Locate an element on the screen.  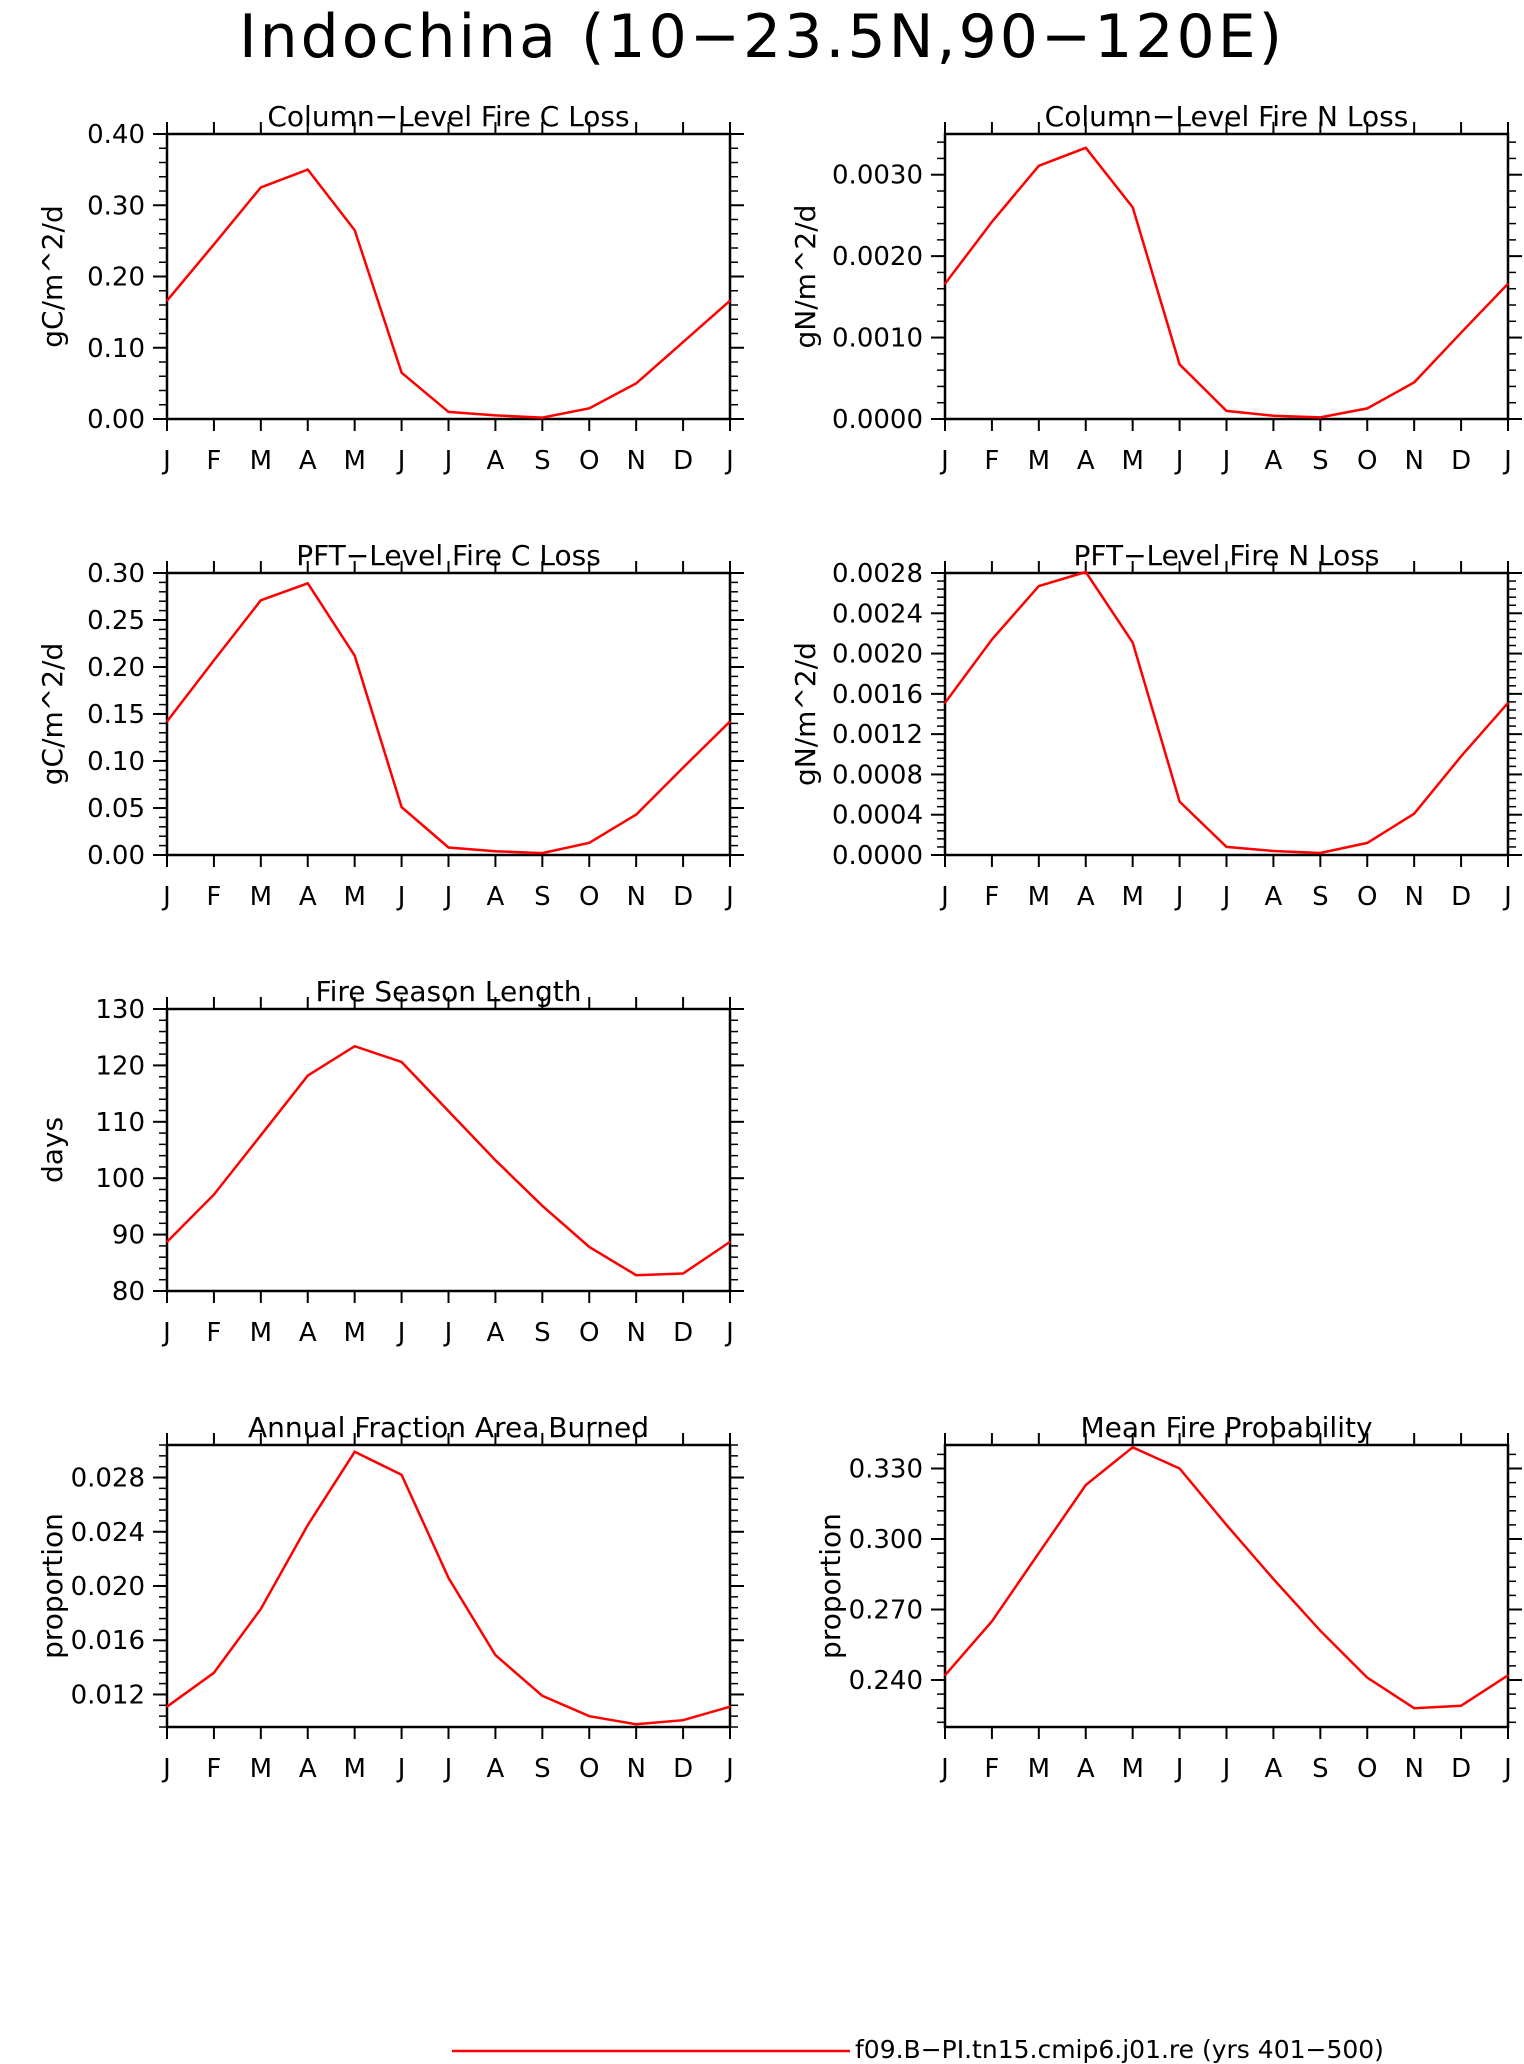
y-tick-label: 0.0030 is located at coordinates (877, 176).